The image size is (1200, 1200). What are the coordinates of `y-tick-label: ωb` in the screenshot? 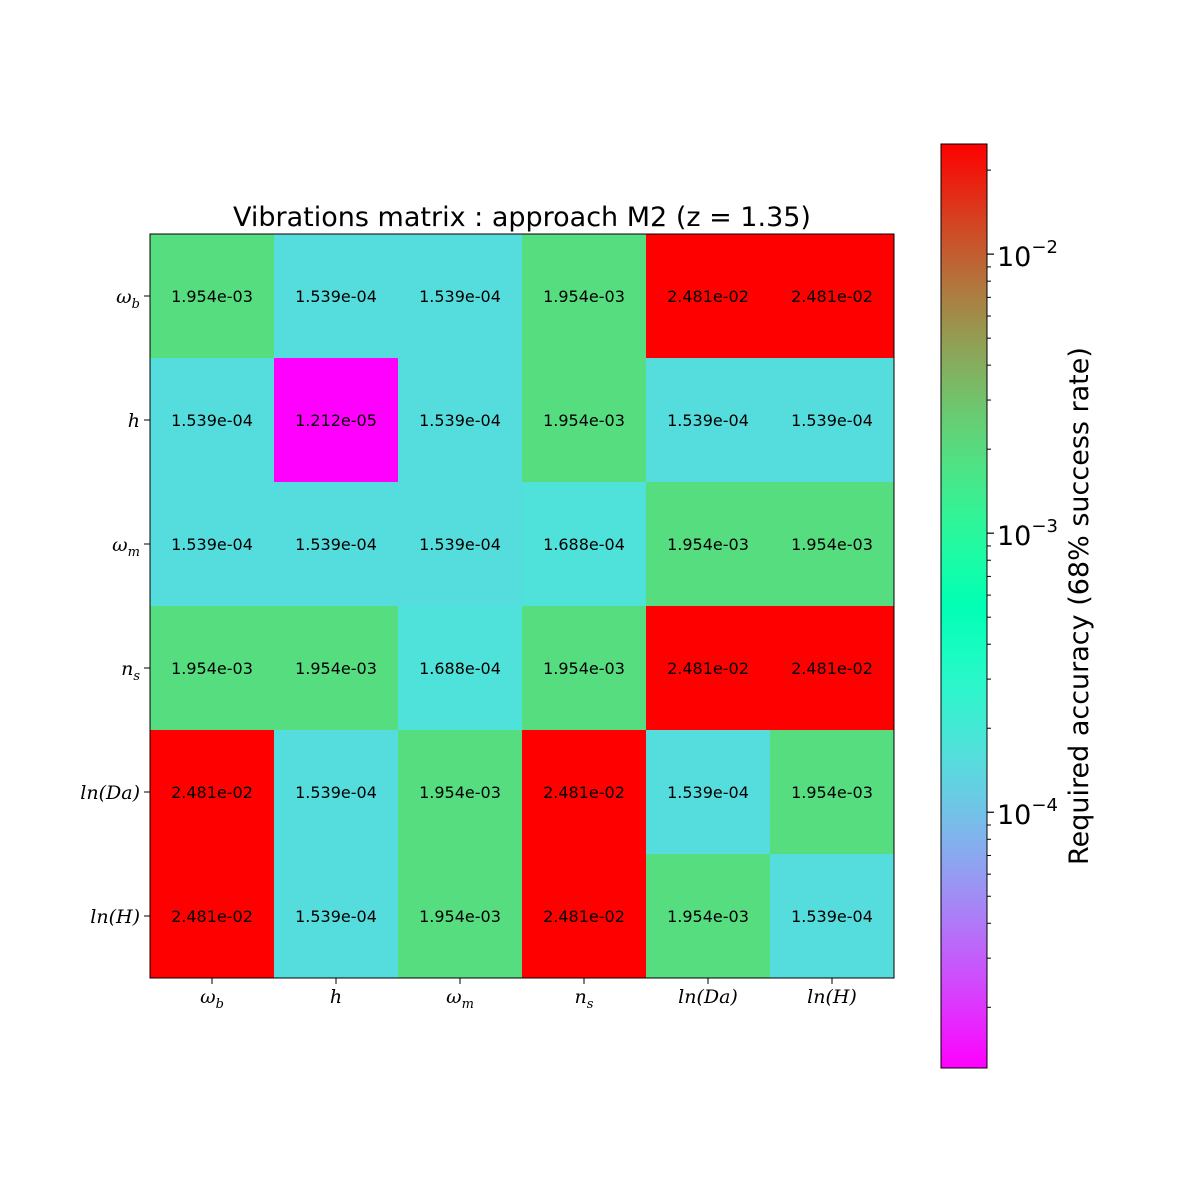 It's located at (128, 299).